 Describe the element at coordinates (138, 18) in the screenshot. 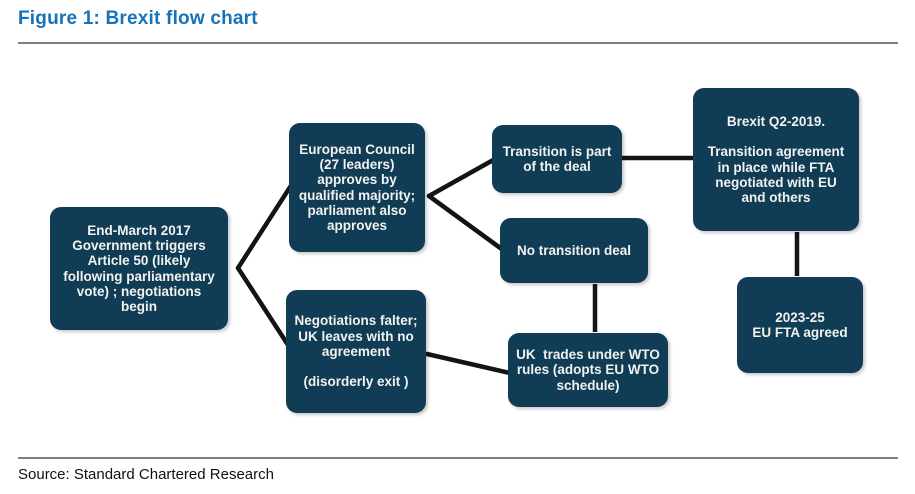

I see `figure-title: Figure 1: Brexit flow chart` at that location.